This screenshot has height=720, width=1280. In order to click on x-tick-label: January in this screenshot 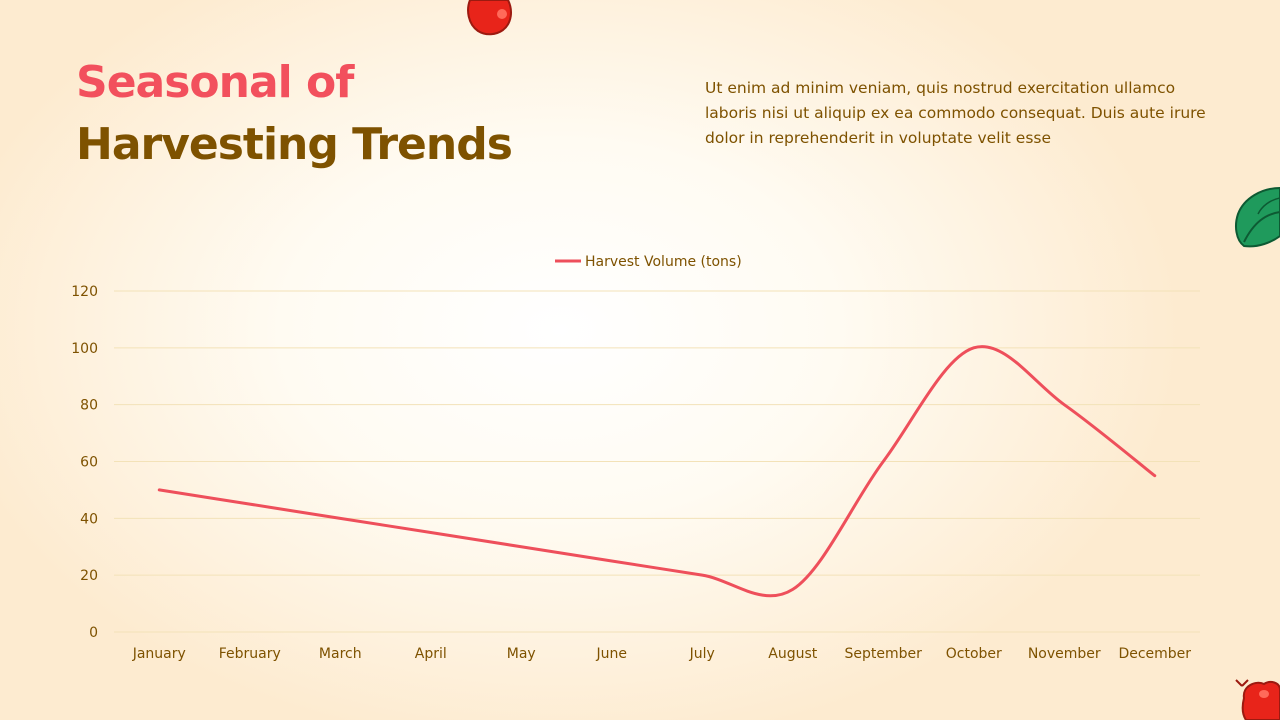, I will do `click(159, 654)`.